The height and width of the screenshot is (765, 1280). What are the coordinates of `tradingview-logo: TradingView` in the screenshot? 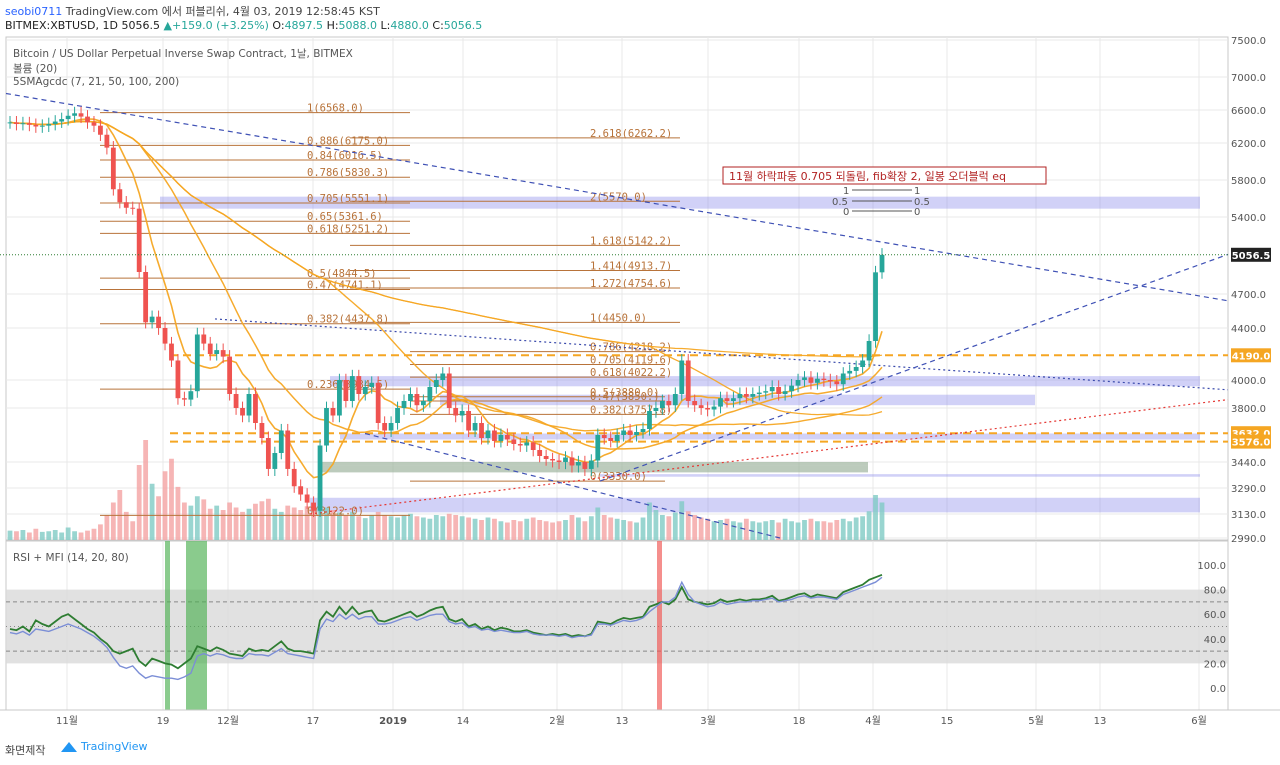 It's located at (103, 746).